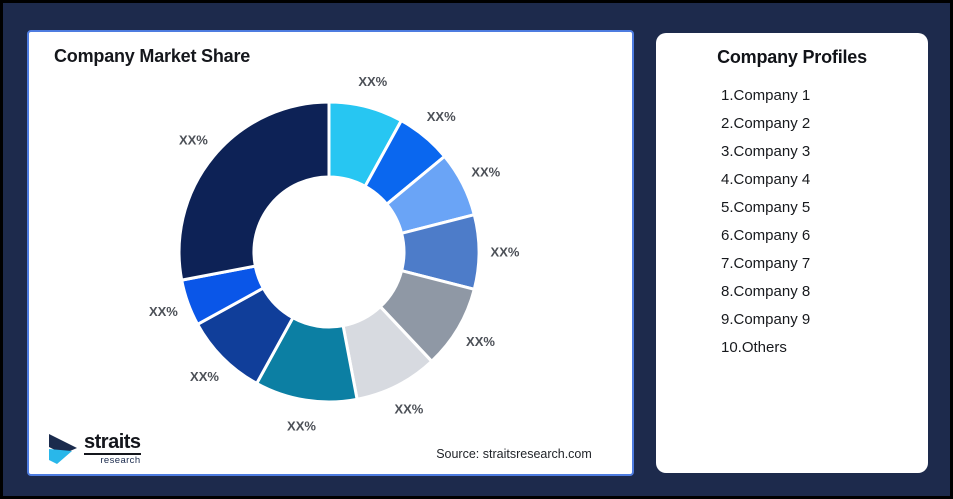 The image size is (953, 499). Describe the element at coordinates (766, 319) in the screenshot. I see `profile-item-9: 9.Company 9` at that location.